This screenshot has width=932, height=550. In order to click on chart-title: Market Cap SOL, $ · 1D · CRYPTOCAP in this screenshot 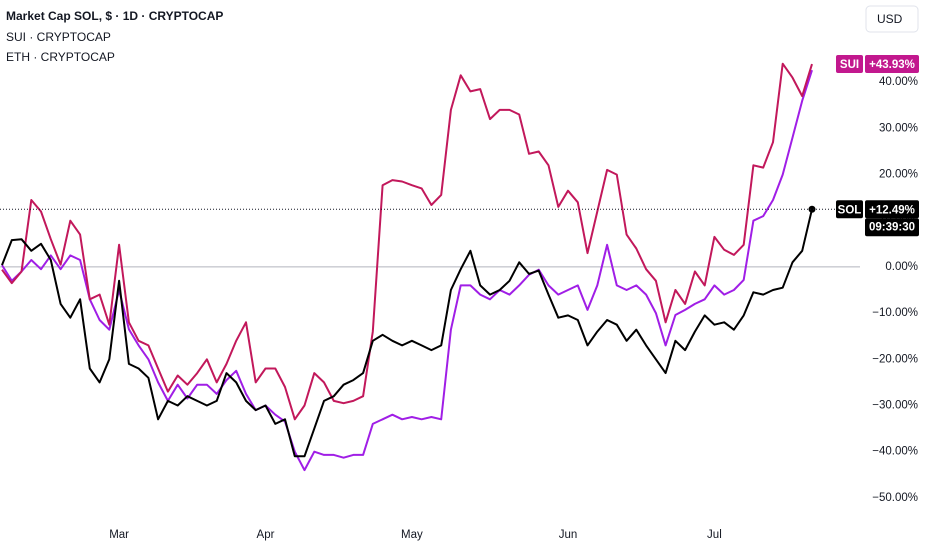, I will do `click(114, 16)`.